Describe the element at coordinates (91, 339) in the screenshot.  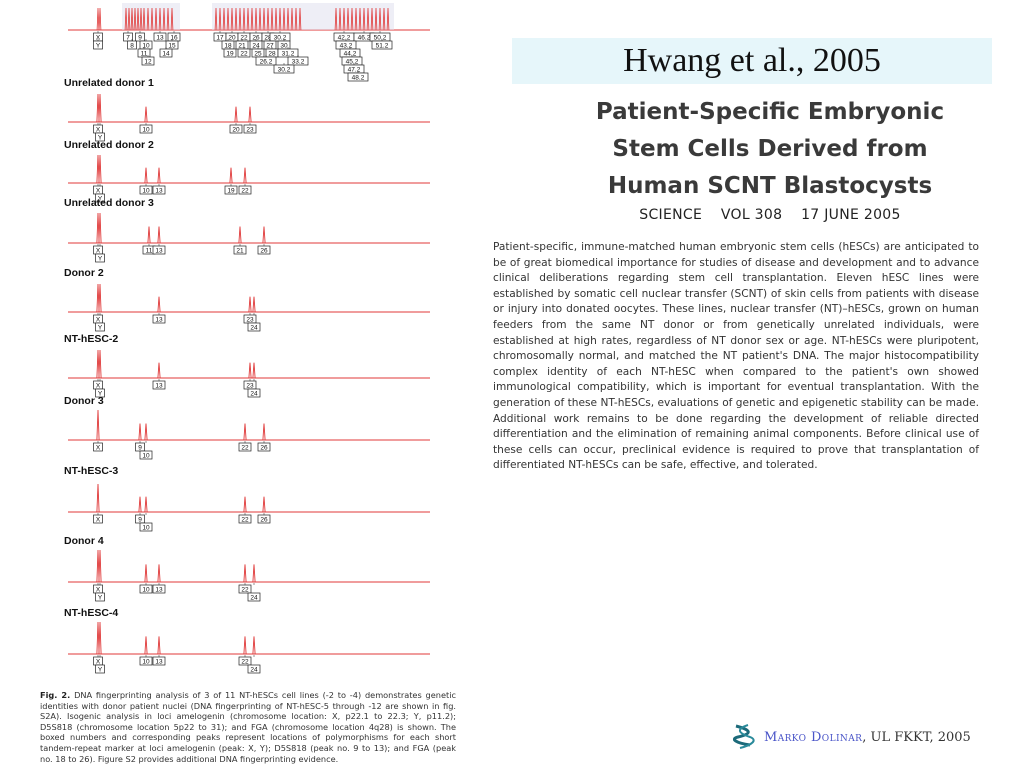
I see `sample-row-label: NT-hESC-2` at that location.